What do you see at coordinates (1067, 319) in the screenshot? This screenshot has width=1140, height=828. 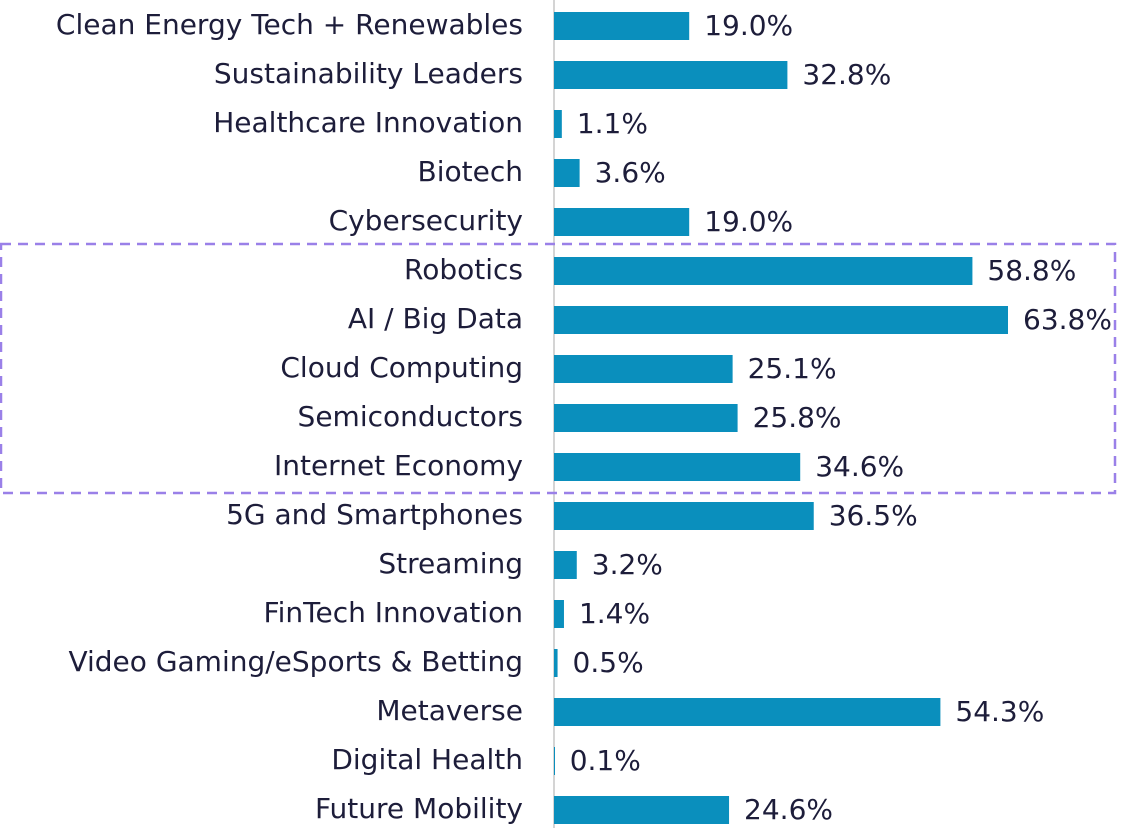 I see `value-label: 63.8%` at bounding box center [1067, 319].